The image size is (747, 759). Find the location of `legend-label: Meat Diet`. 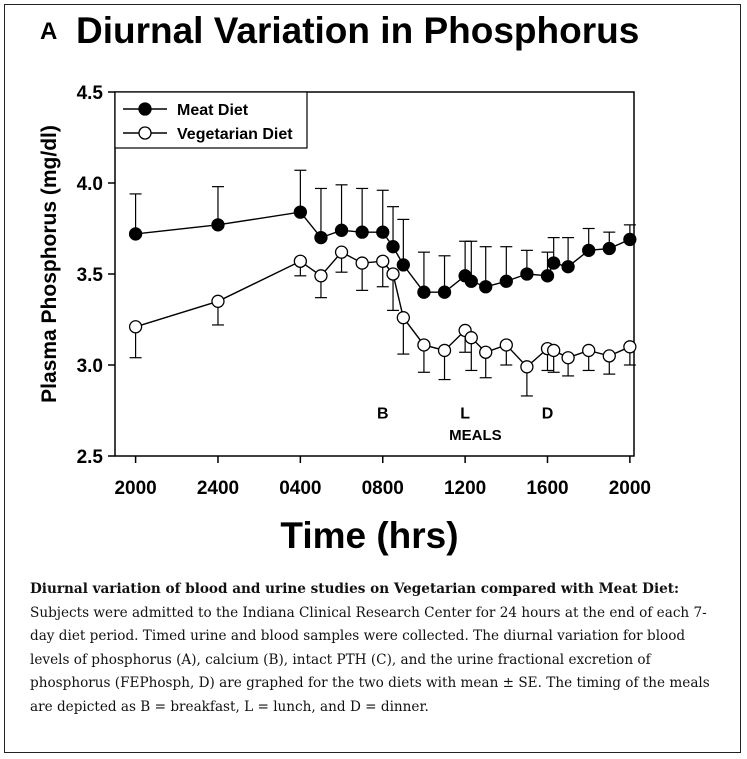

legend-label: Meat Diet is located at coordinates (213, 110).